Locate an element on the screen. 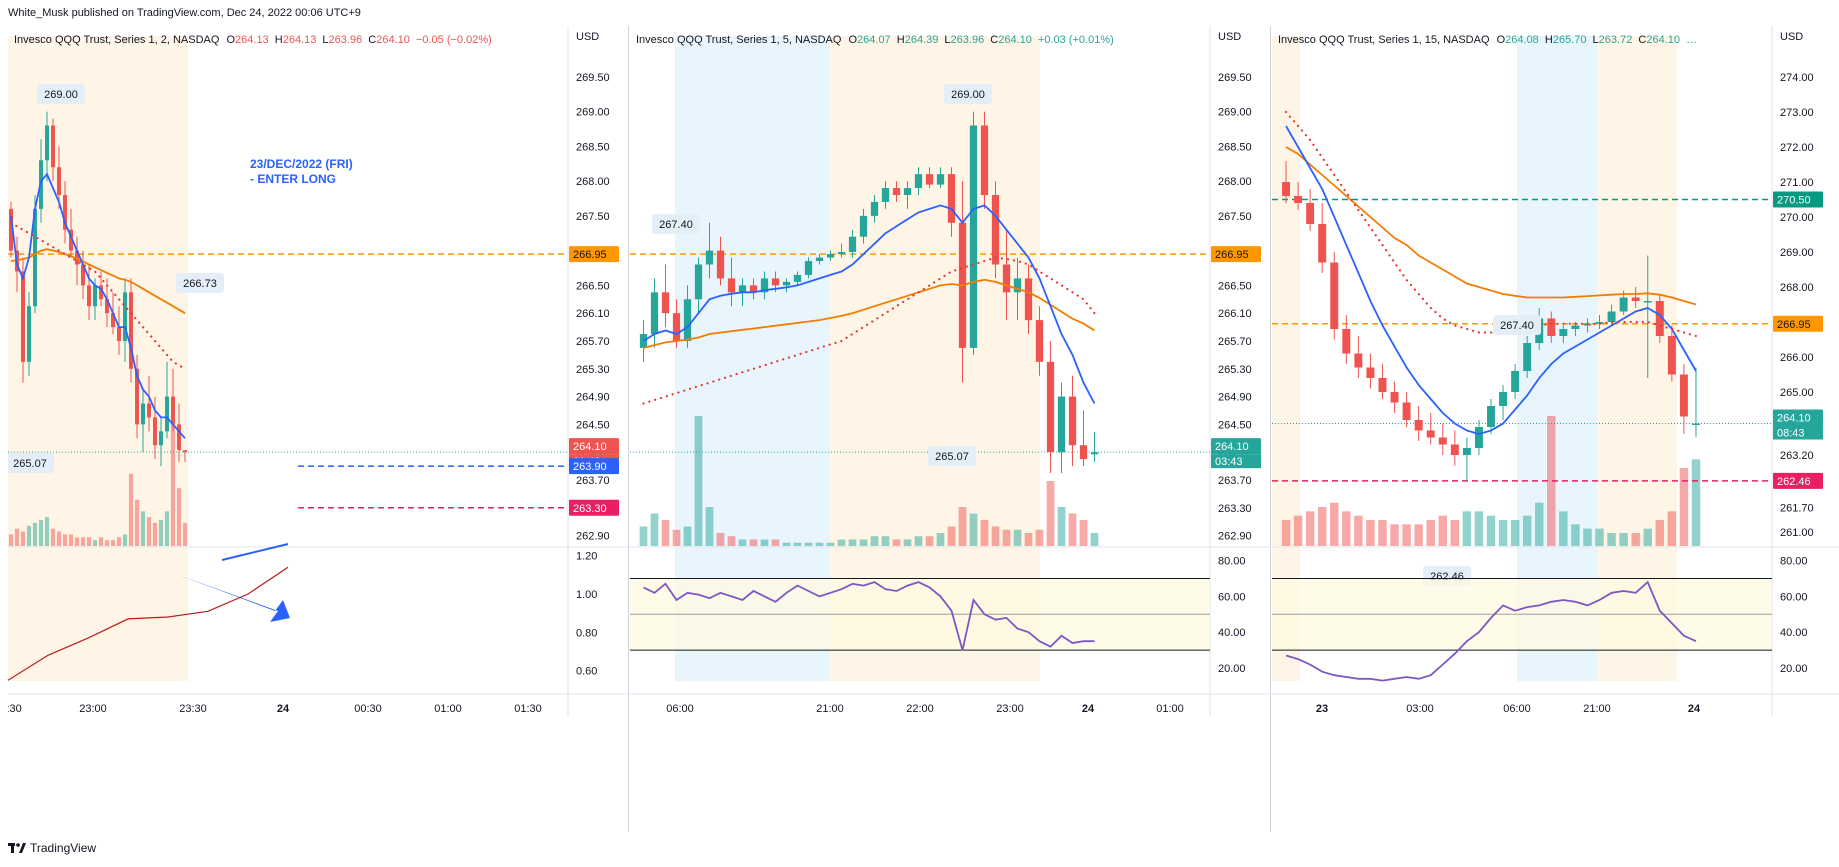  rsi-line is located at coordinates (869, 616).